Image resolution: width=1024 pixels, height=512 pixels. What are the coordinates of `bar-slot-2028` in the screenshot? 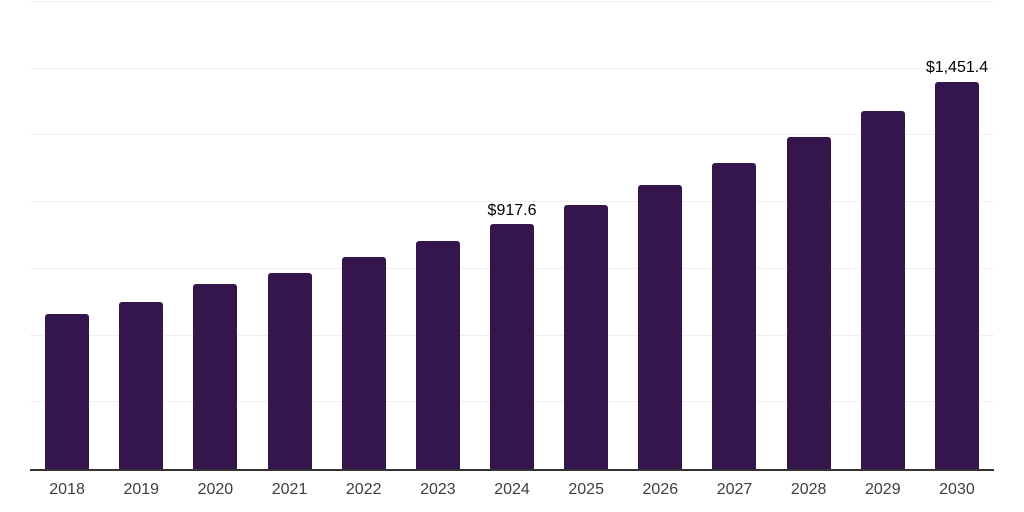 It's located at (809, 235).